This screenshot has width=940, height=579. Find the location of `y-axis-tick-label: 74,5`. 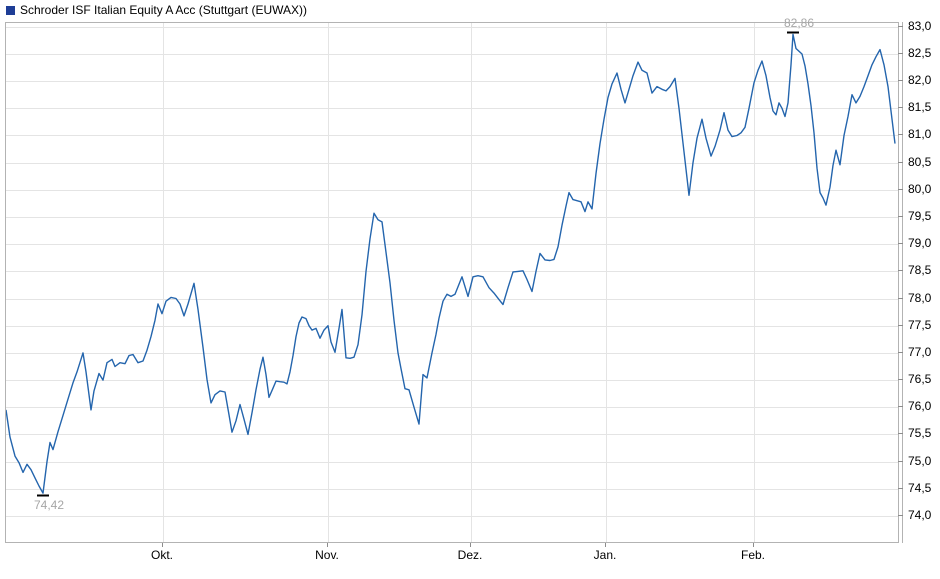

y-axis-tick-label: 74,5 is located at coordinates (920, 488).